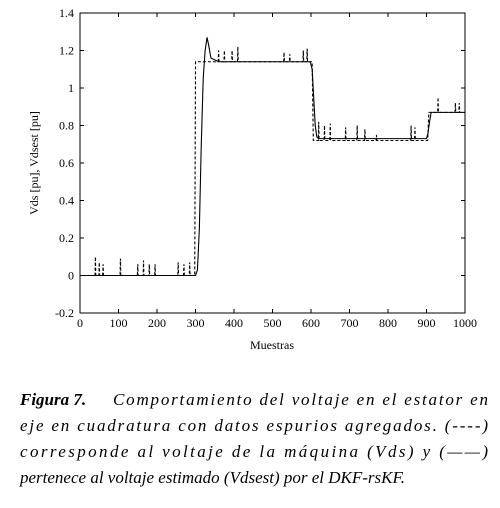 Image resolution: width=500 pixels, height=508 pixels. I want to click on x-tick-label: 400, so click(234, 323).